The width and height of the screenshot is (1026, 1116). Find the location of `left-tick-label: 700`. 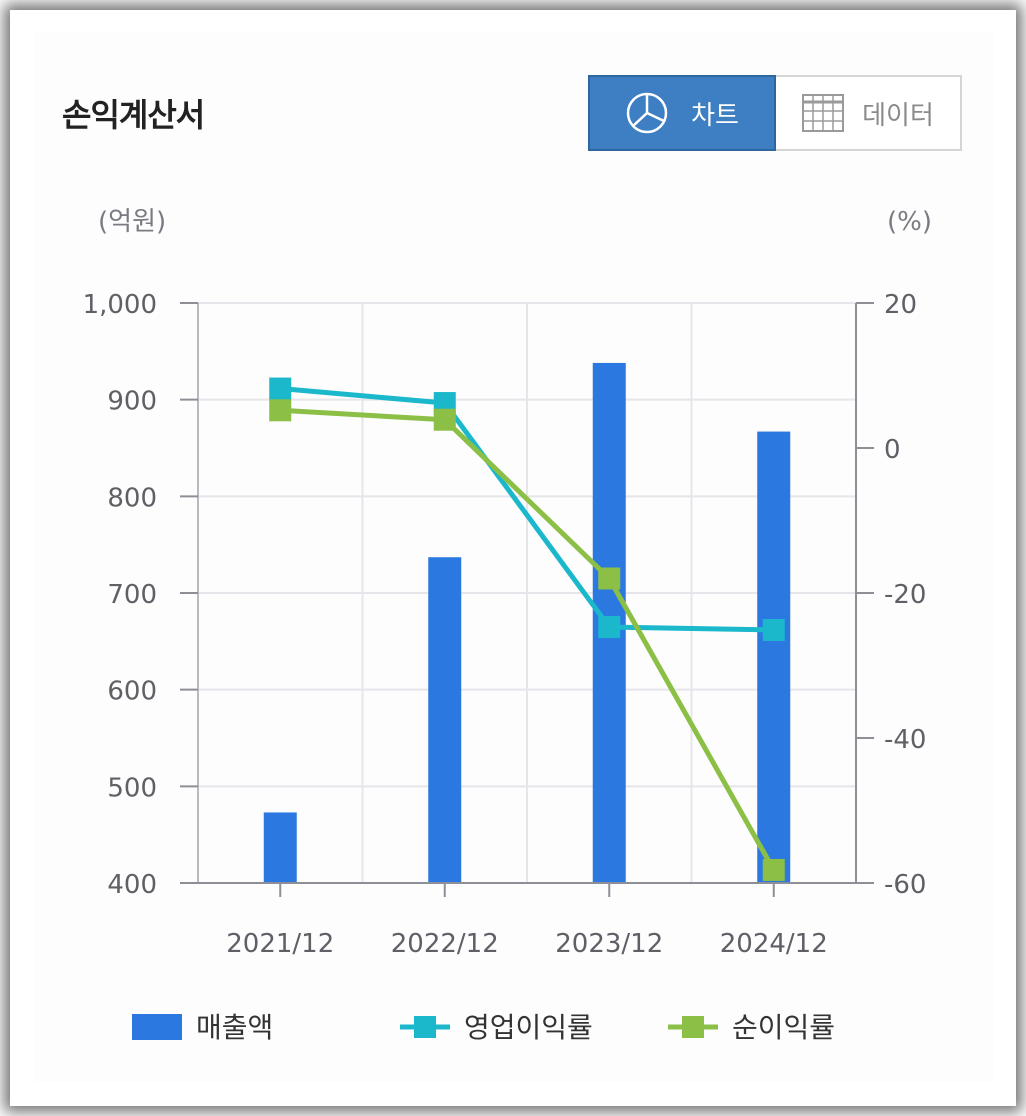

left-tick-label: 700 is located at coordinates (132, 595).